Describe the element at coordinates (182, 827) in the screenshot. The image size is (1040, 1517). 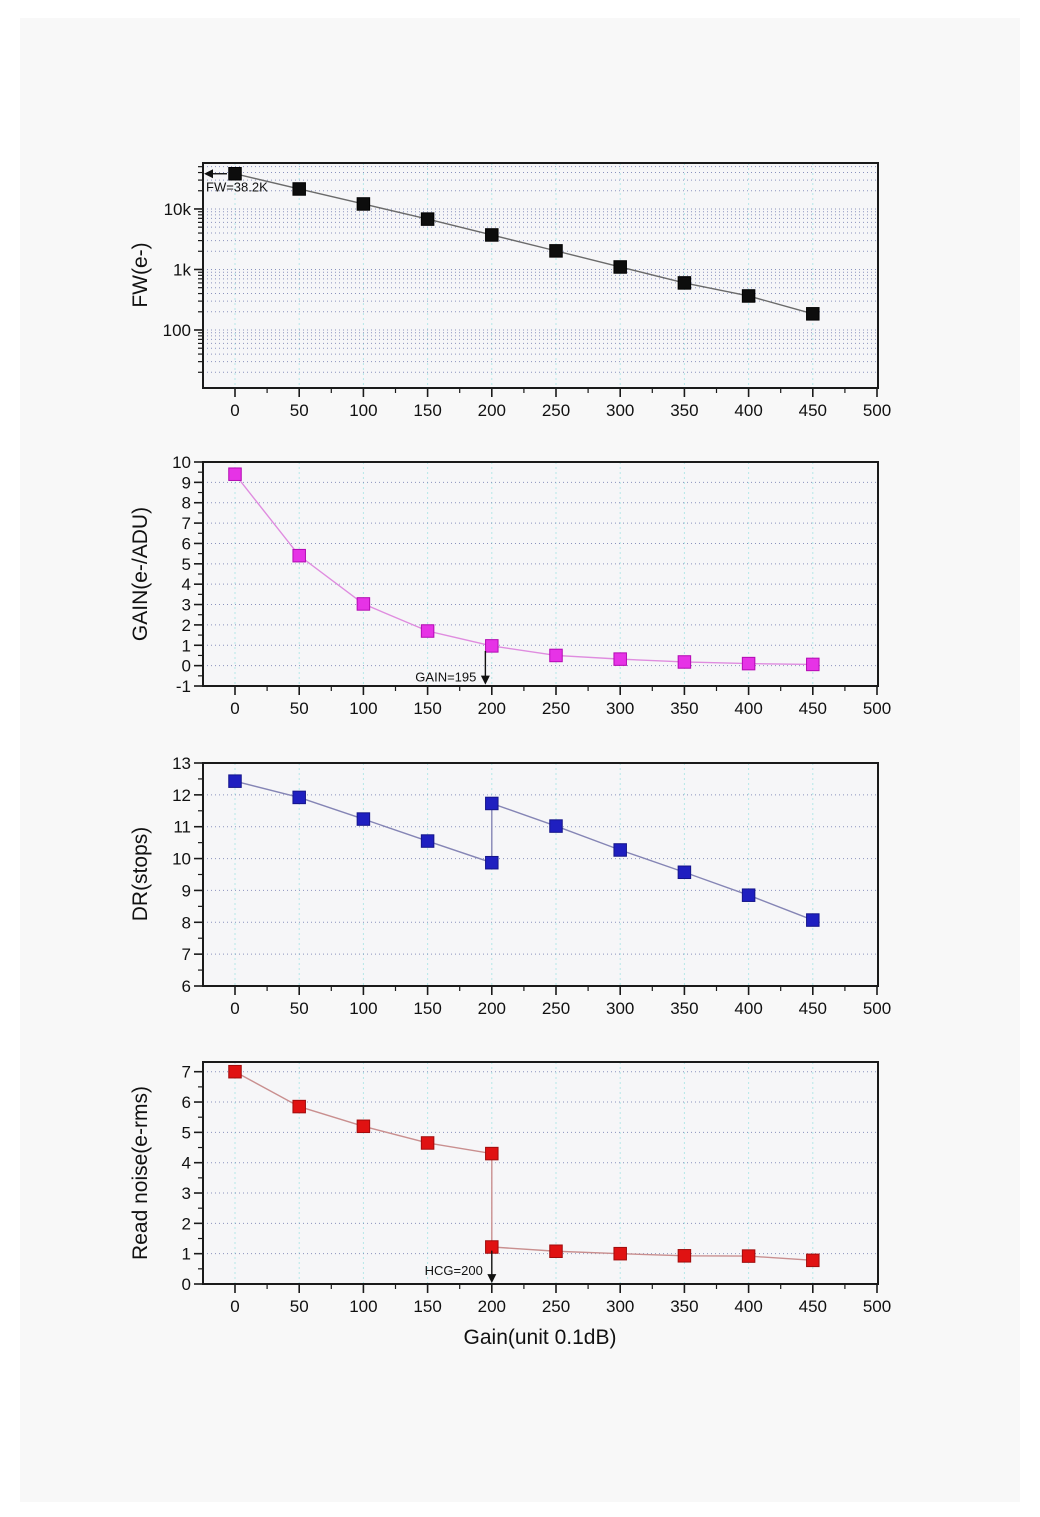
I see `y-tick-label: 11` at that location.